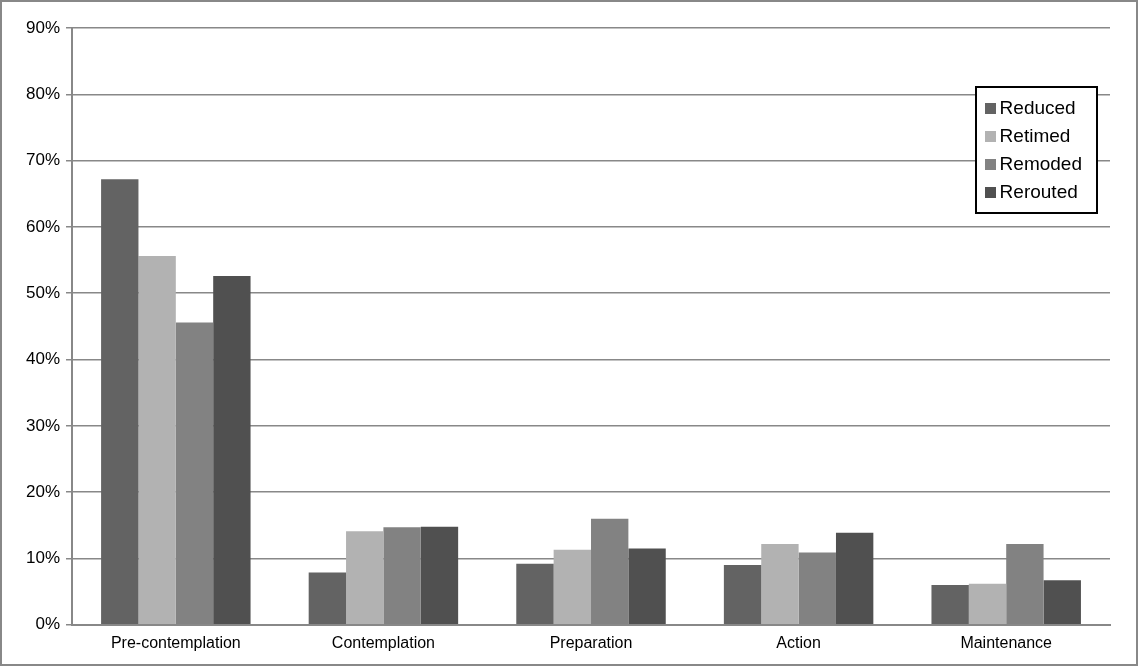  Describe the element at coordinates (175, 642) in the screenshot. I see `x-tick-label: Pre-contemplation` at that location.